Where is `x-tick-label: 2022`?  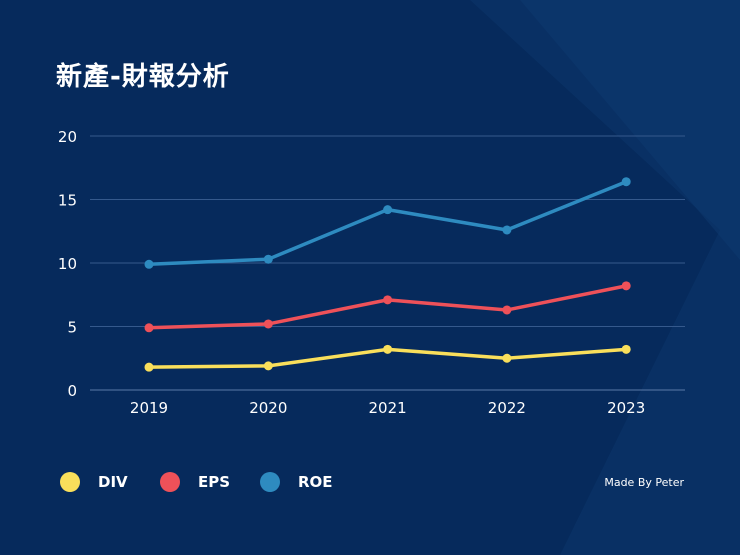
x-tick-label: 2022 is located at coordinates (507, 408).